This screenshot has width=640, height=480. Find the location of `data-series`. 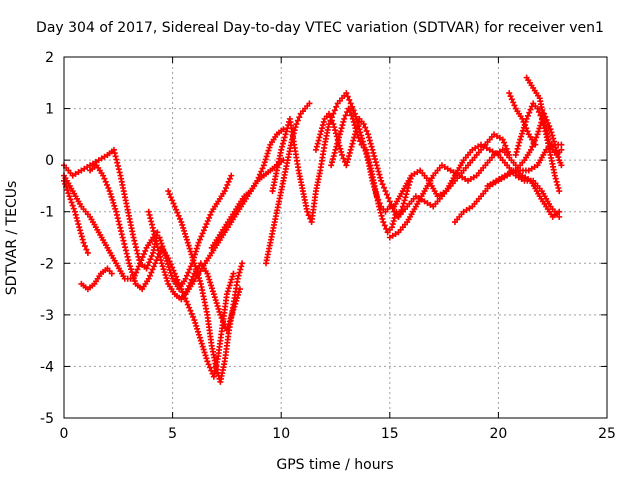

data-series is located at coordinates (544, 116).